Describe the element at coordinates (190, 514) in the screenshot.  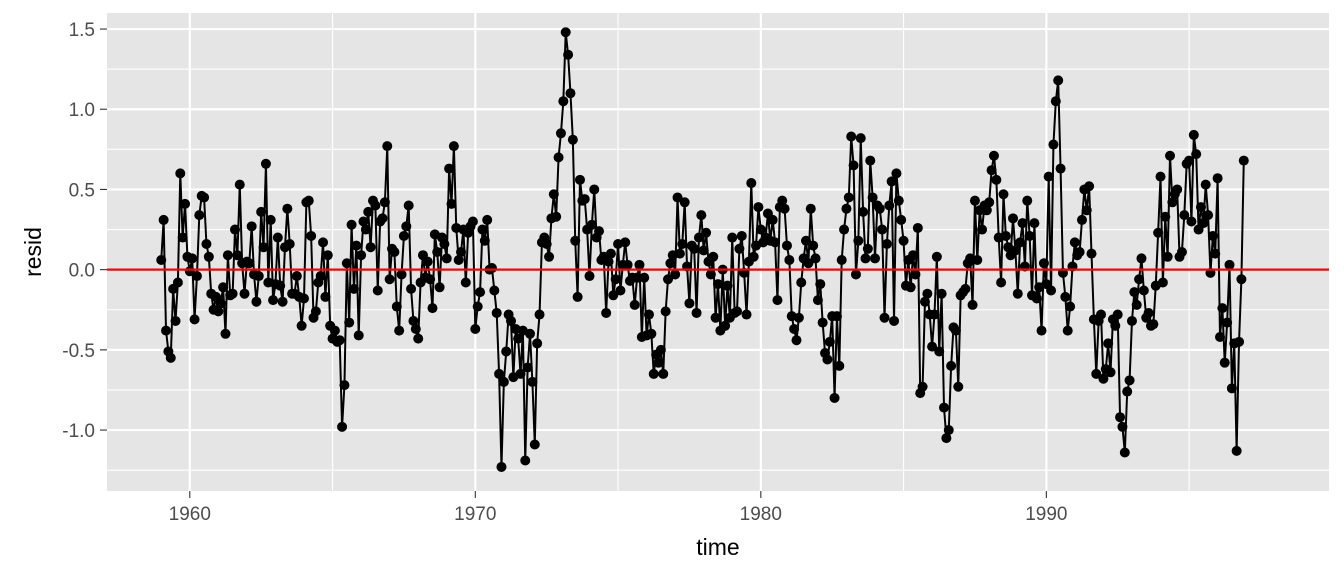
I see `x-tick-label: 1960` at that location.